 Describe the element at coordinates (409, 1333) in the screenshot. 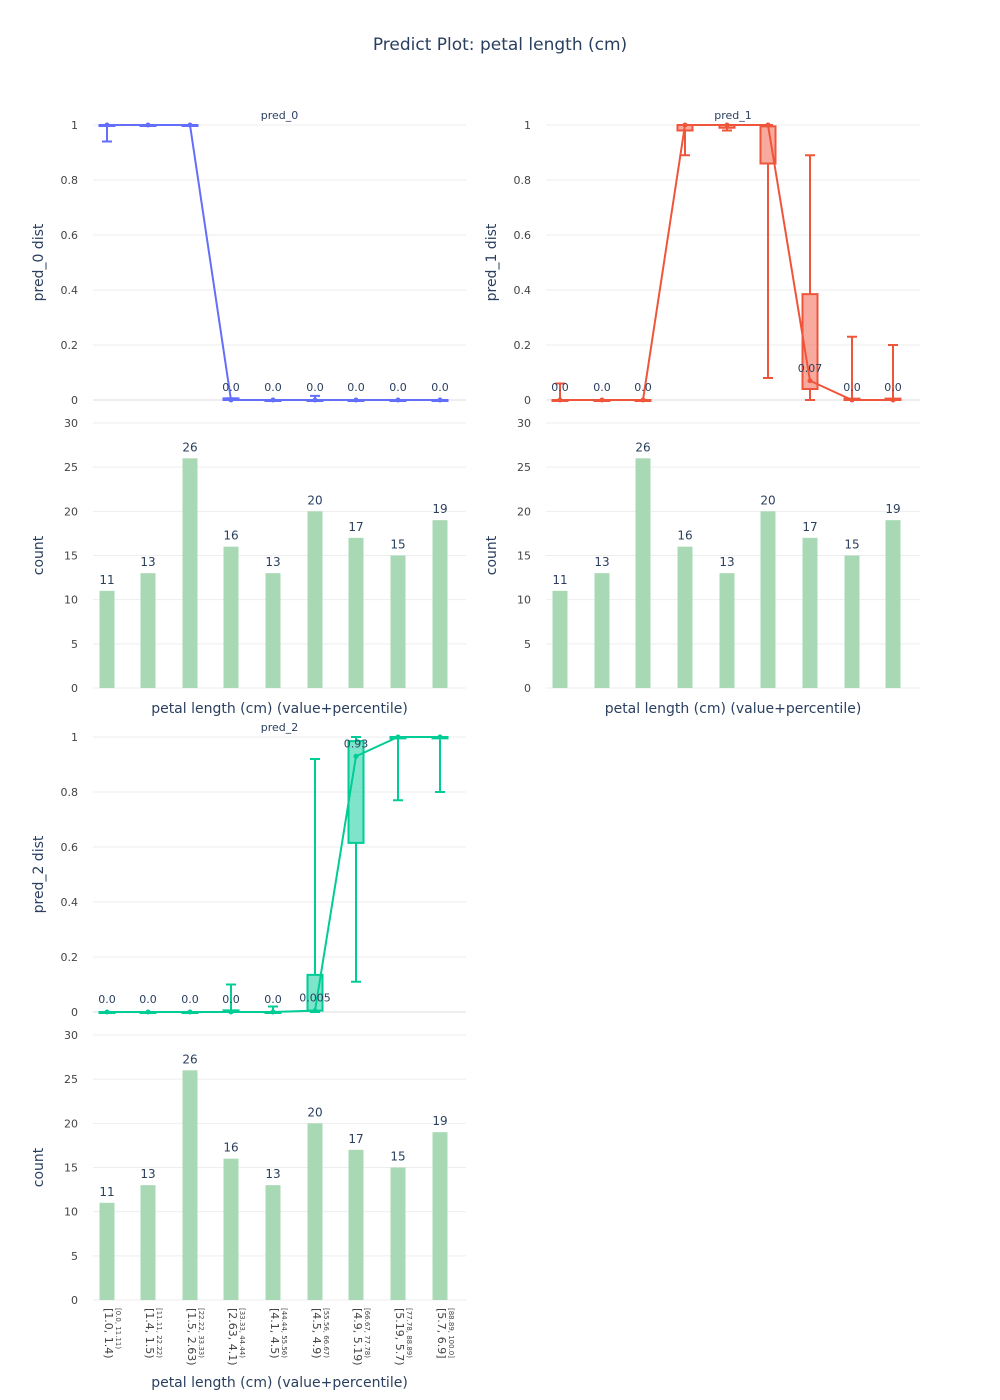

I see `x-tick-percentile-label: [77.78, 88.89)` at that location.